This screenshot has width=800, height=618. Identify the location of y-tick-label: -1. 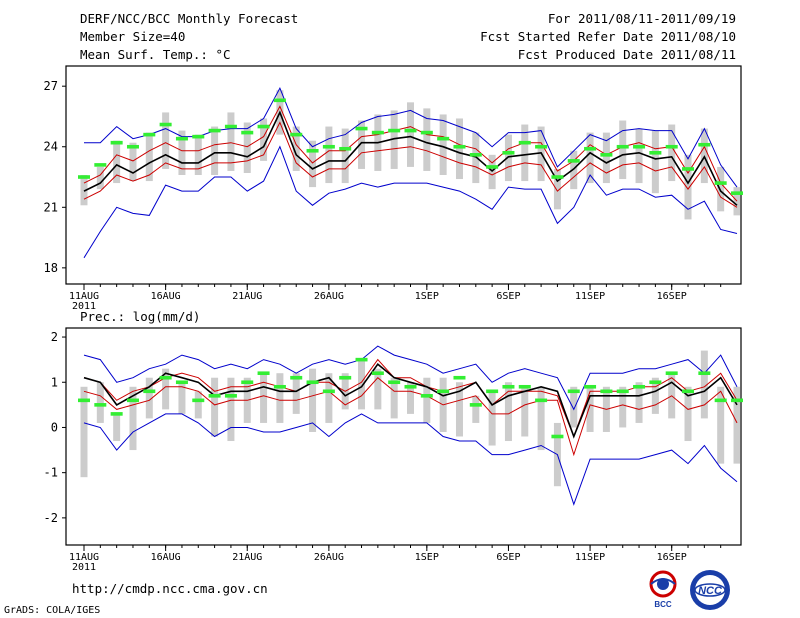
(51, 473).